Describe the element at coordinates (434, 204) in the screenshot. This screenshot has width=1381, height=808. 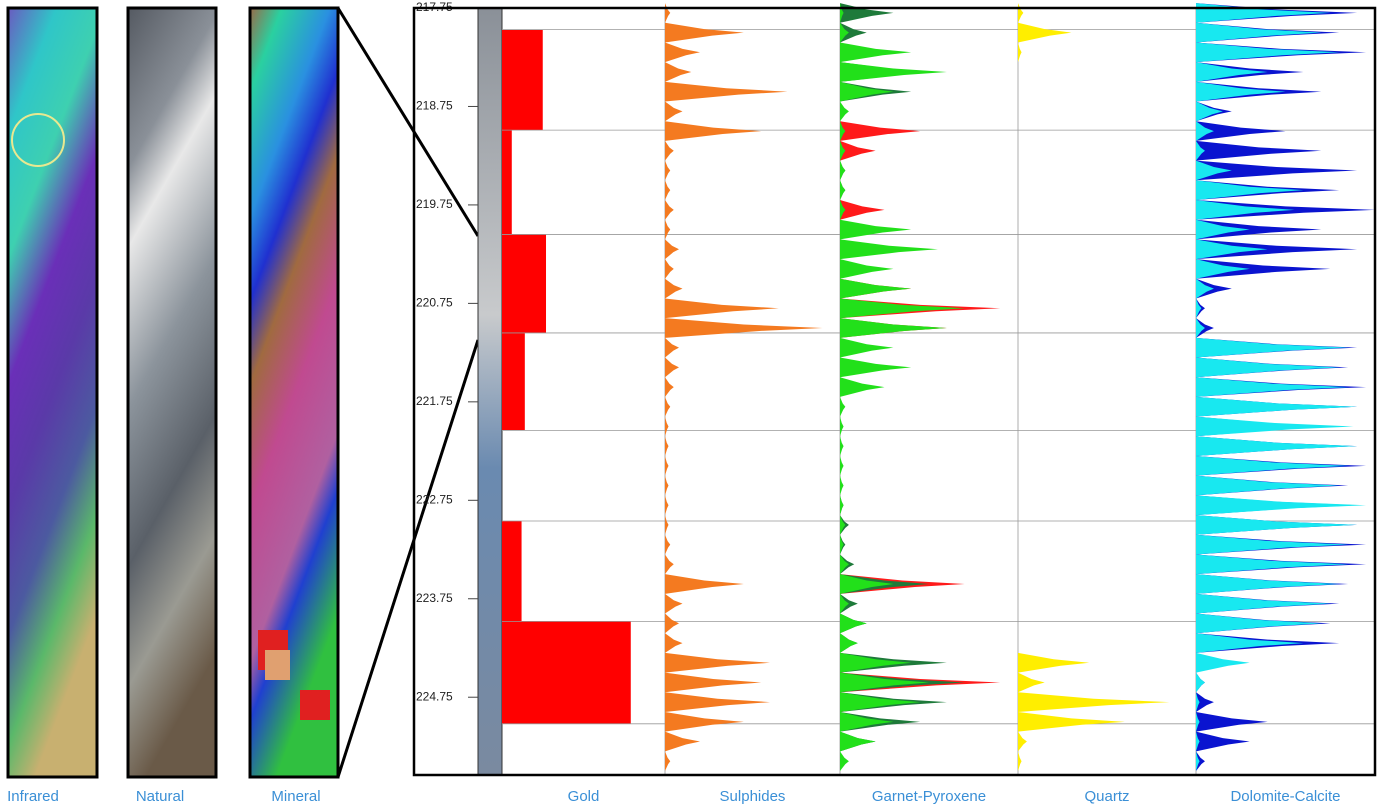
I see `y-tick-label: 219.75` at that location.